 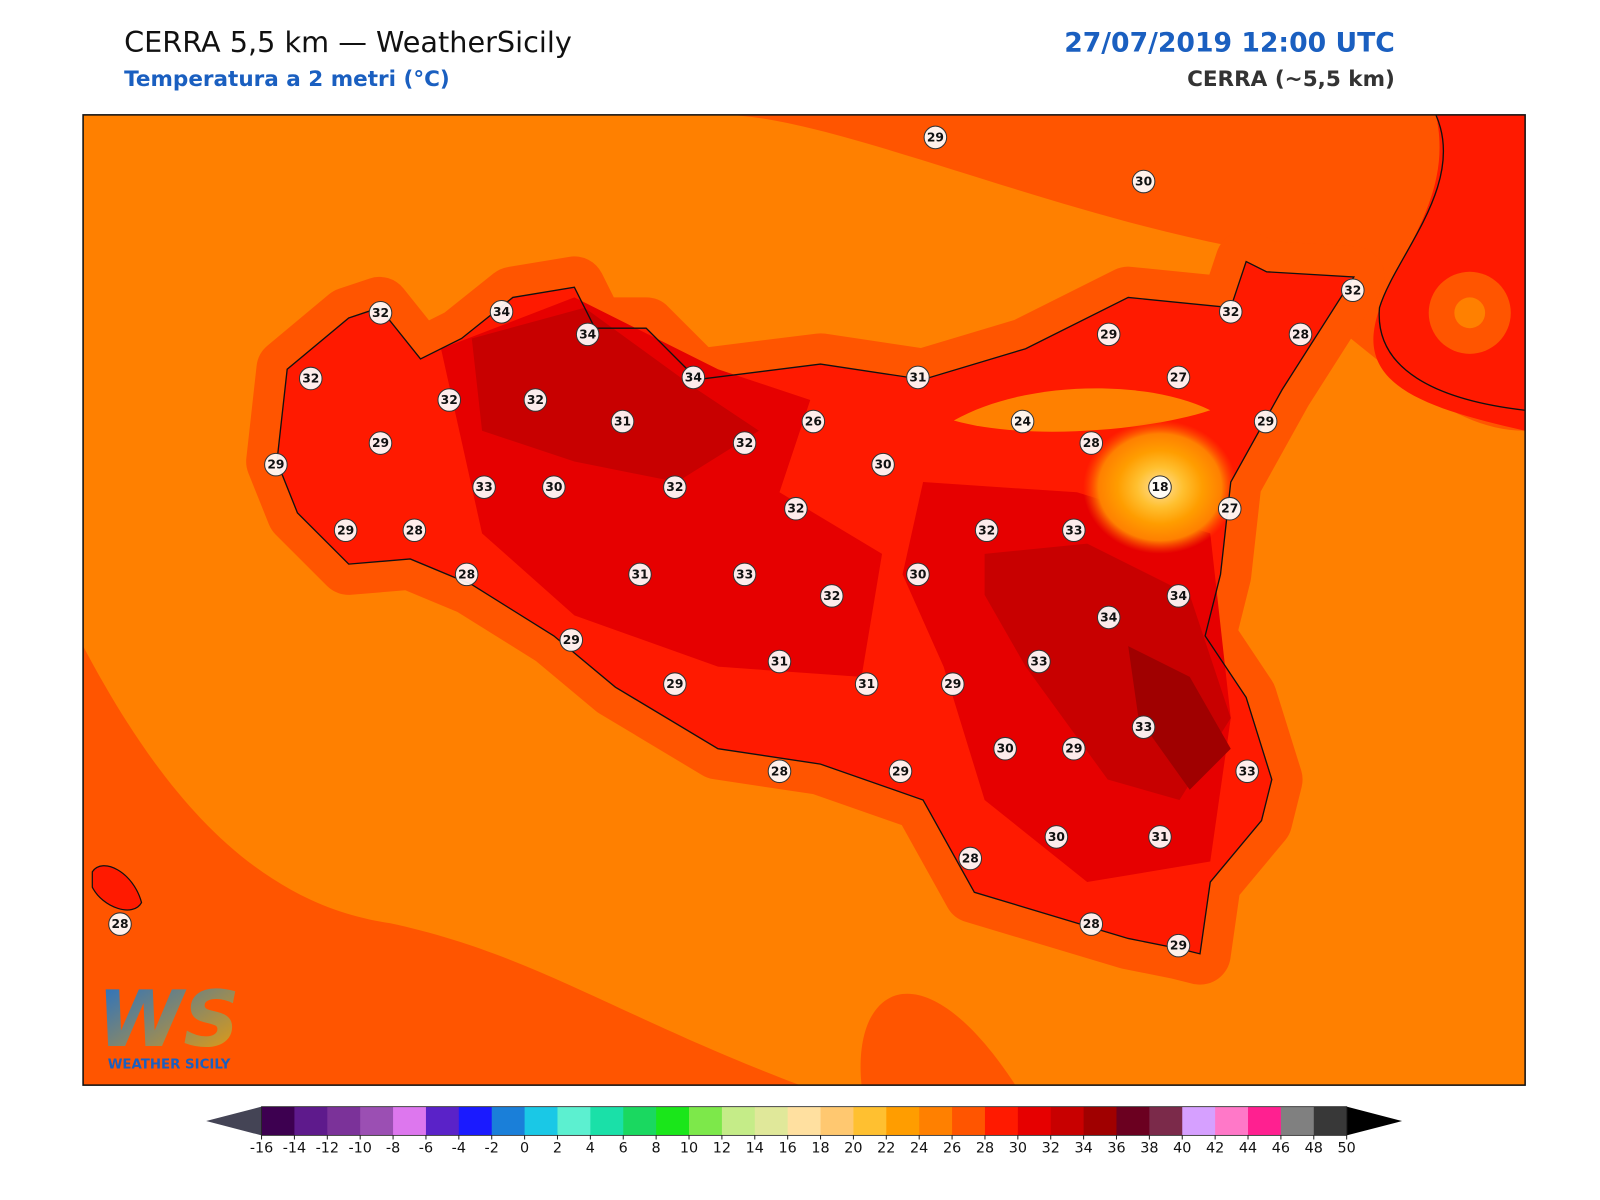 I want to click on colorbar-tick-label: 0, so click(x=524, y=1149).